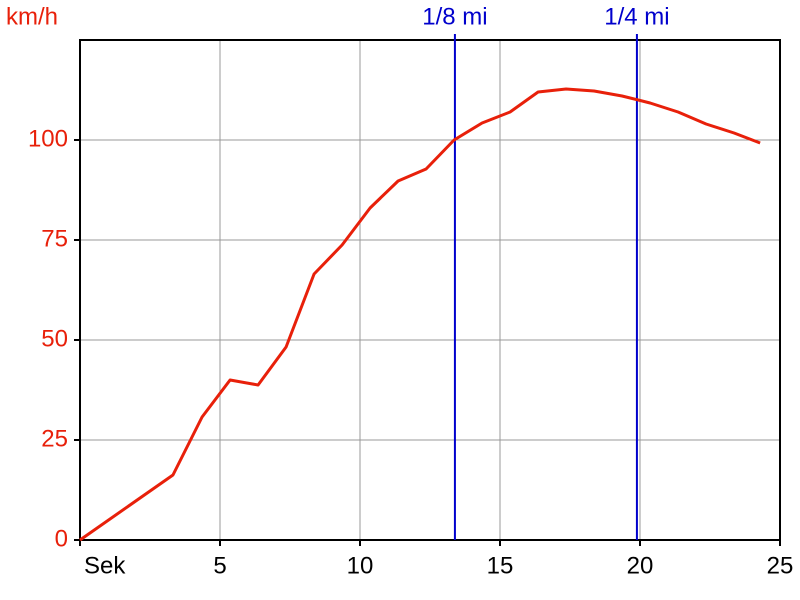 This screenshot has height=600, width=800. I want to click on x-tick-label: 10, so click(360, 565).